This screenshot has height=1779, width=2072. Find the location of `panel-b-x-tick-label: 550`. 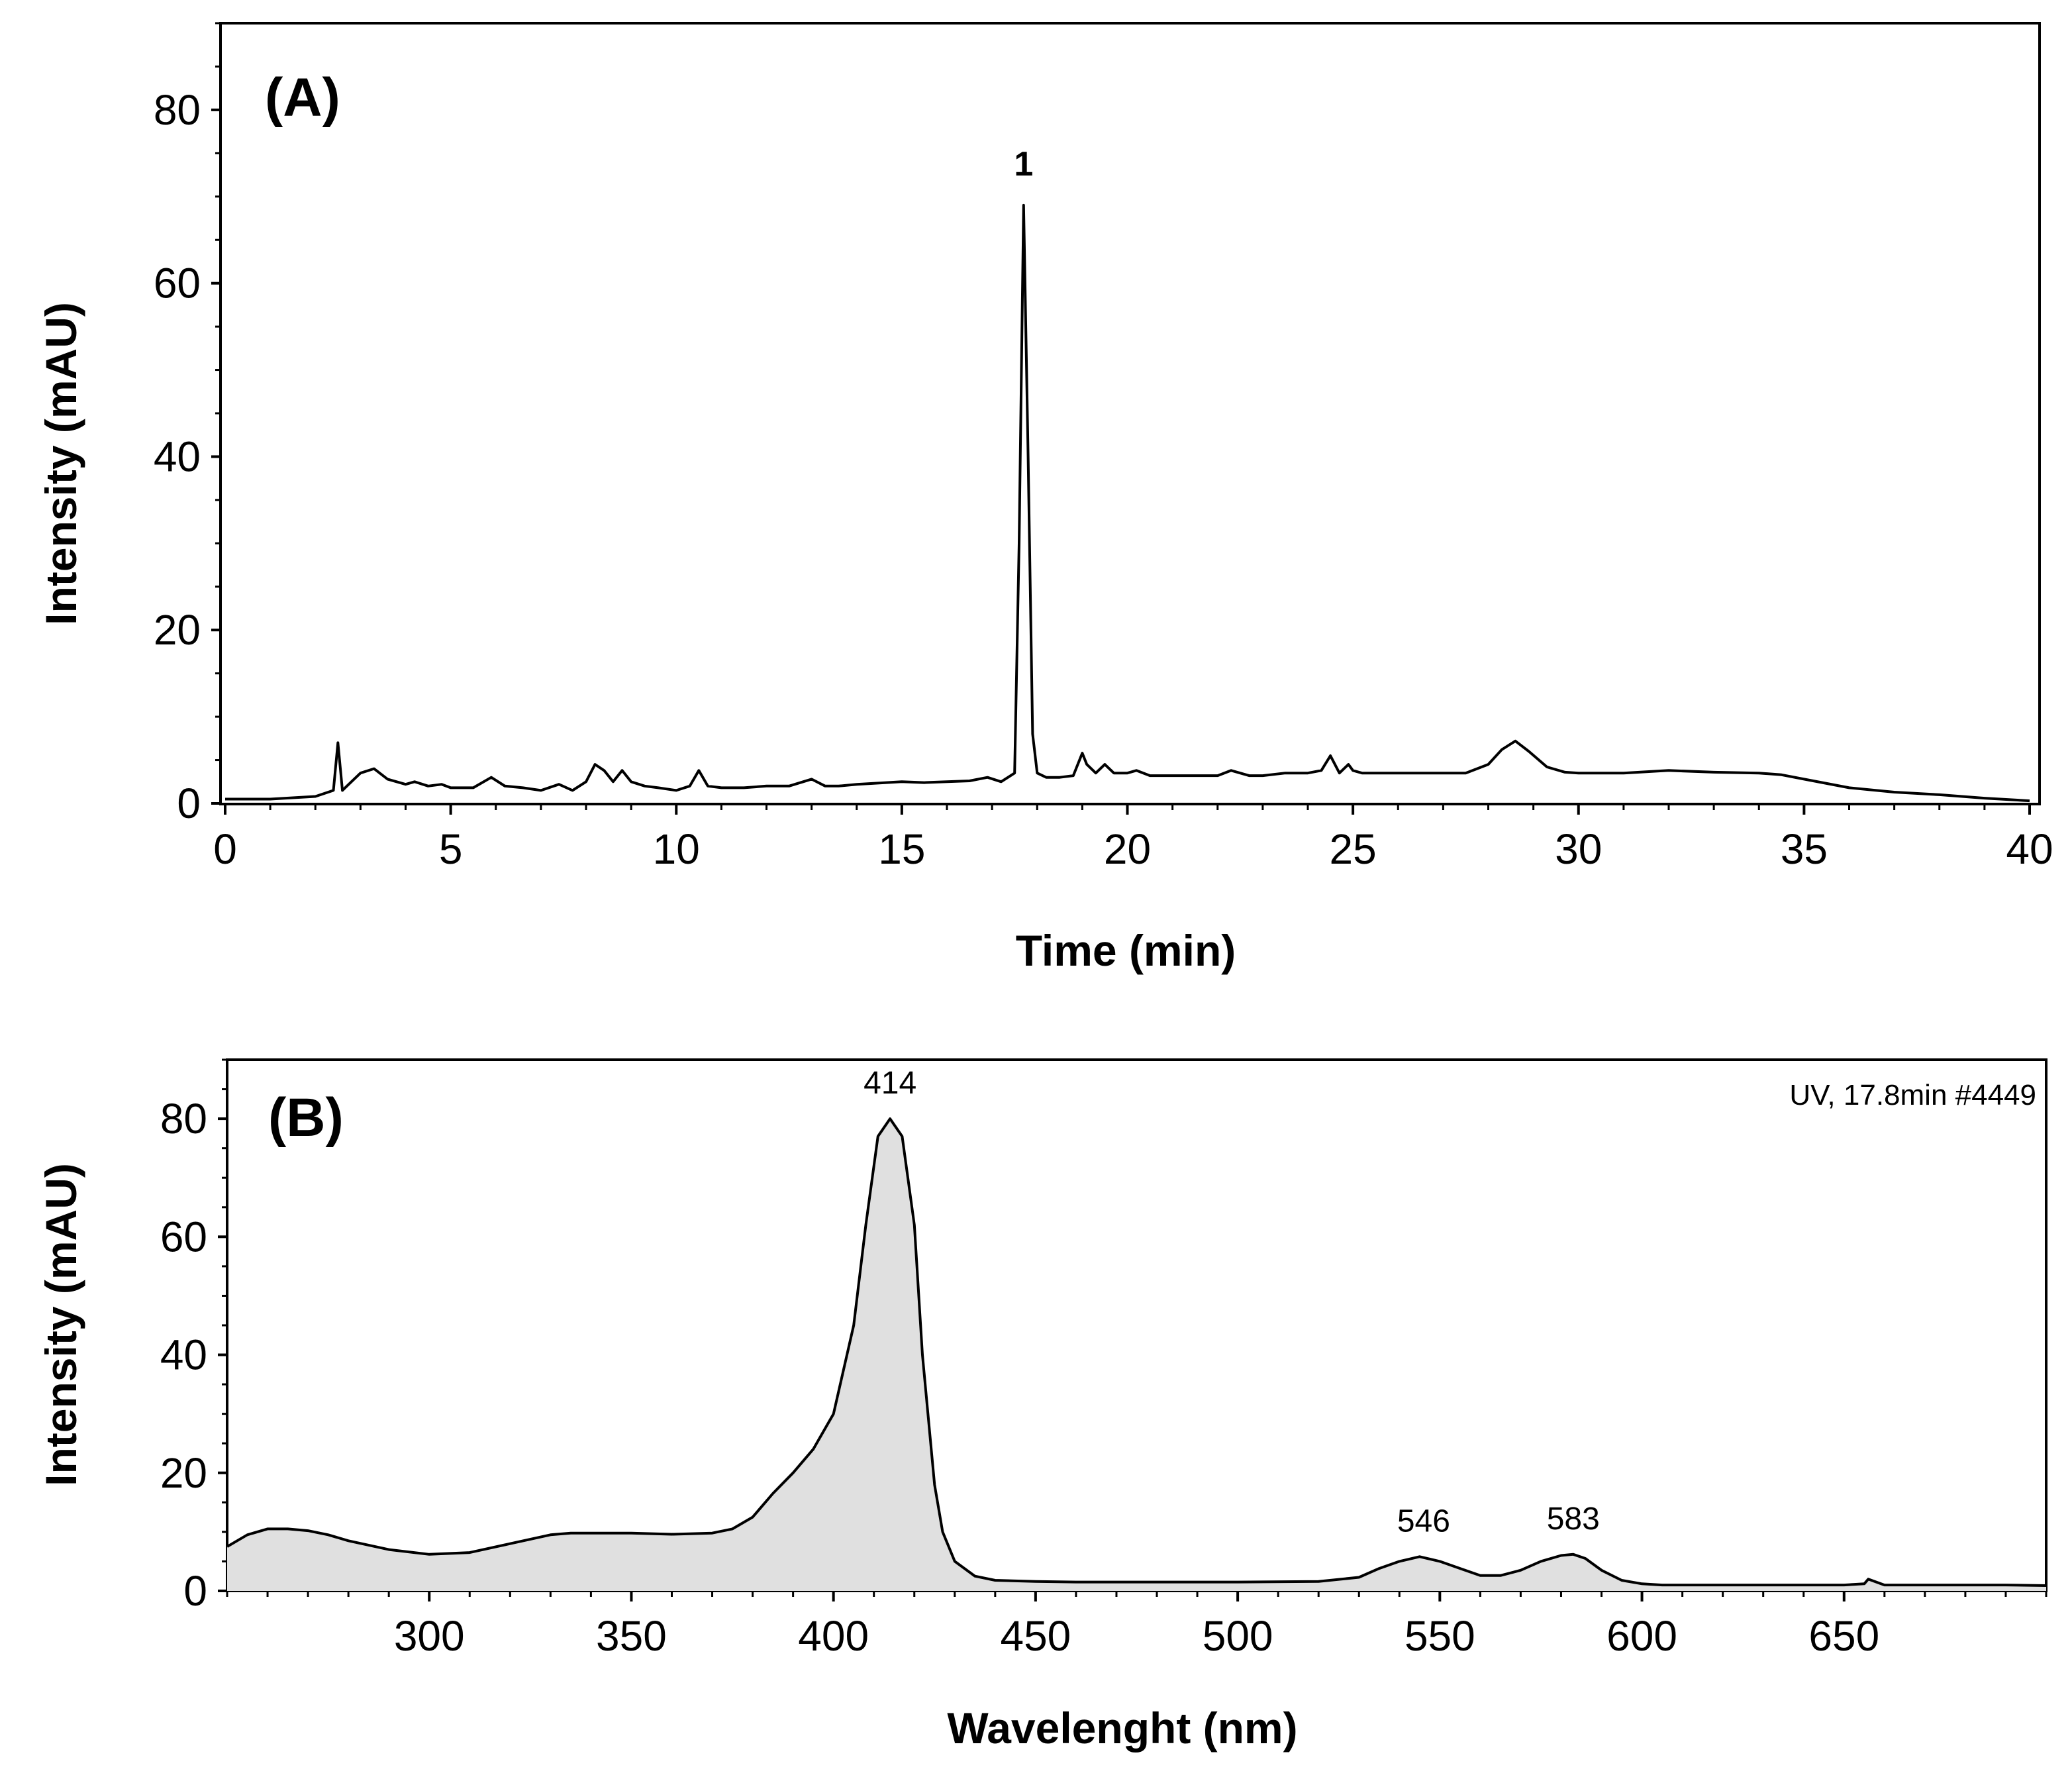

panel-b-x-tick-label: 550 is located at coordinates (1440, 1636).